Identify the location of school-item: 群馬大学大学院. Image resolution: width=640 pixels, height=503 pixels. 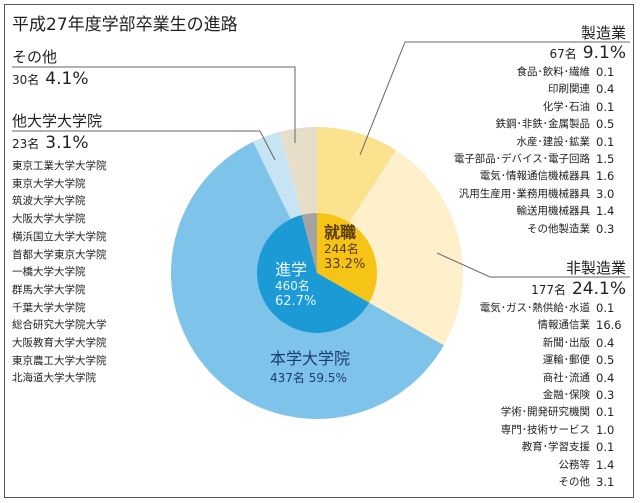
(49, 289).